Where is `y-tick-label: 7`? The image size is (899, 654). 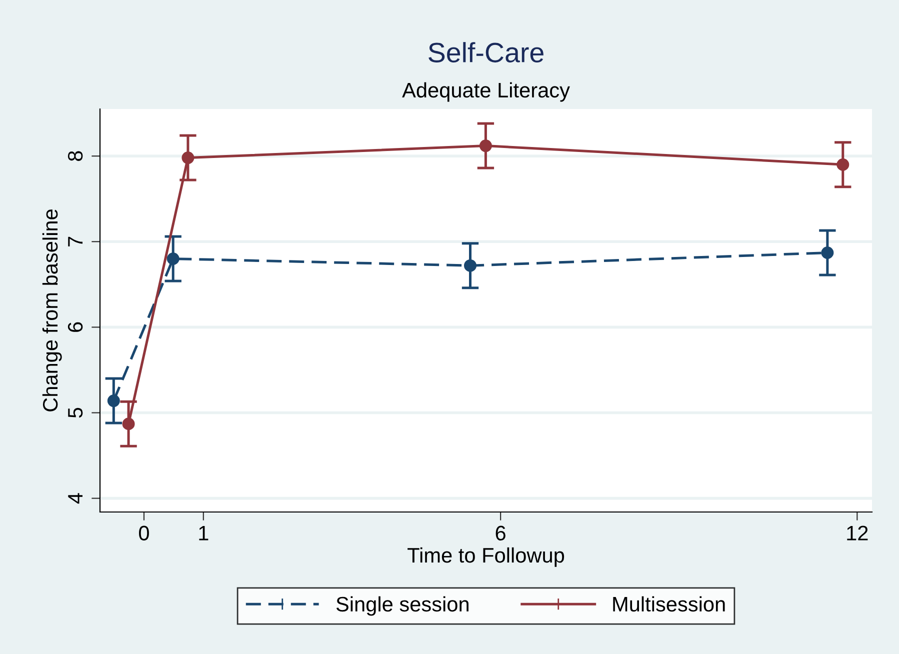
y-tick-label: 7 is located at coordinates (75, 241).